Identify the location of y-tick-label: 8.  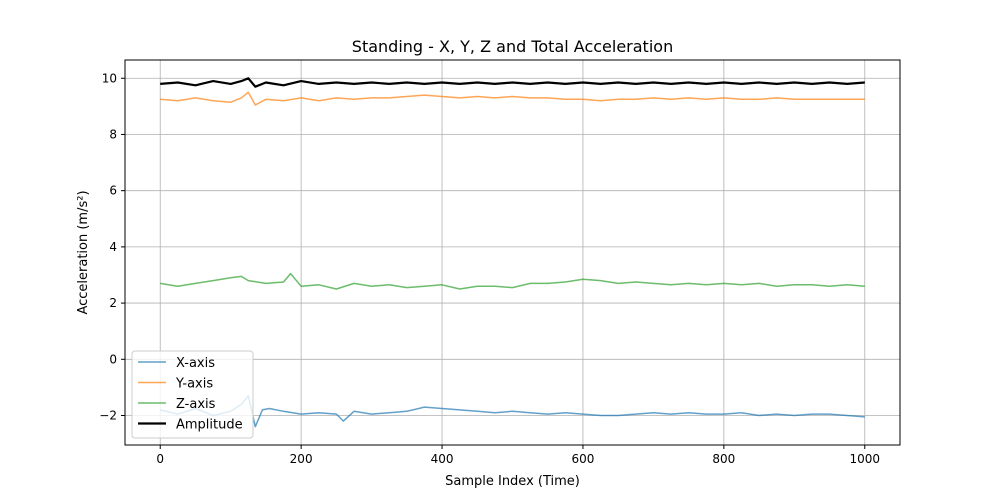
(113, 134).